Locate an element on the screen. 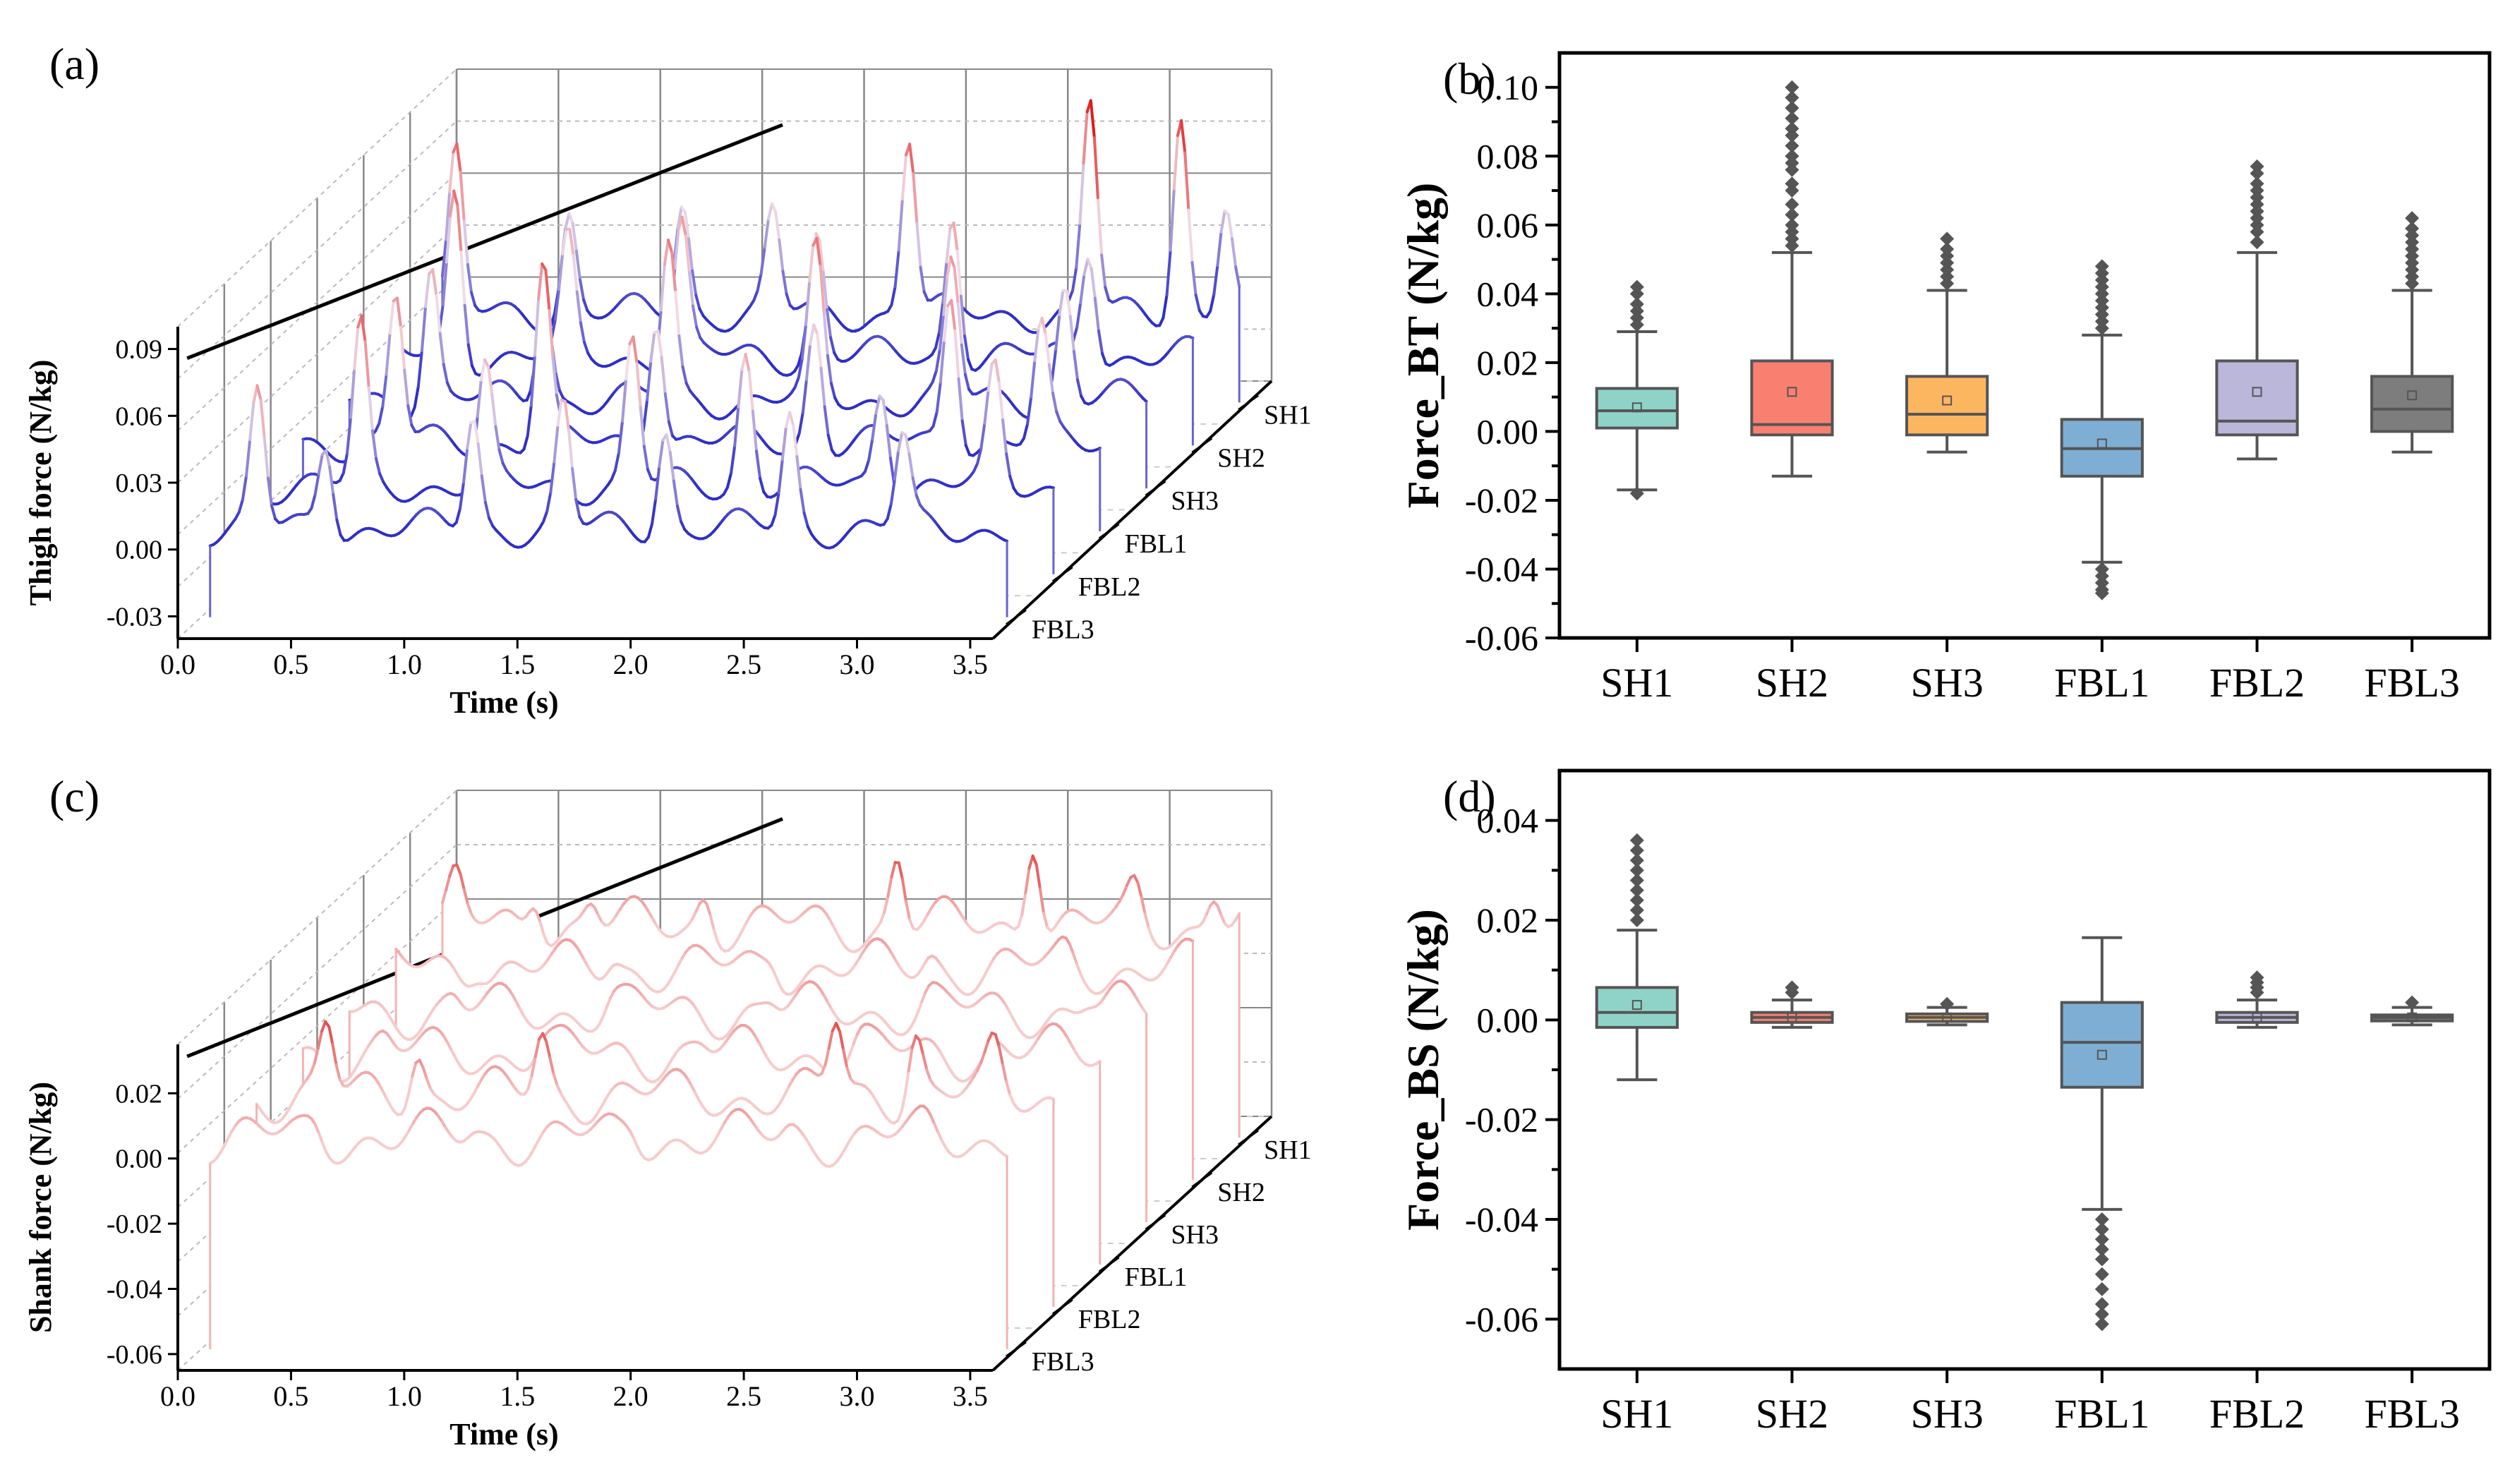 The width and height of the screenshot is (2510, 1484). y-tick-label: 0.08 is located at coordinates (1508, 156).